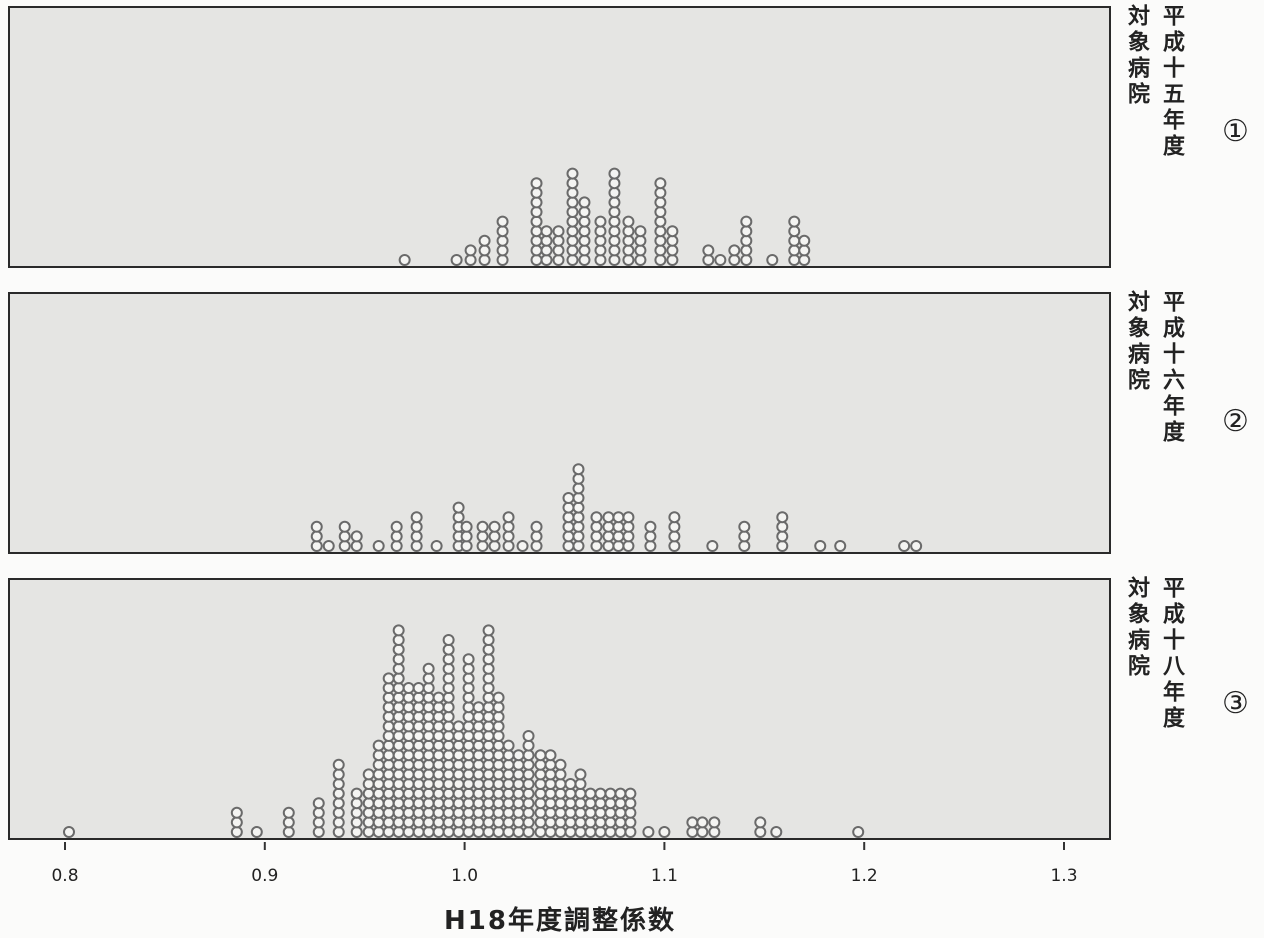  Describe the element at coordinates (560, 918) in the screenshot. I see `x-axis-title: H18年度調整係数` at that location.